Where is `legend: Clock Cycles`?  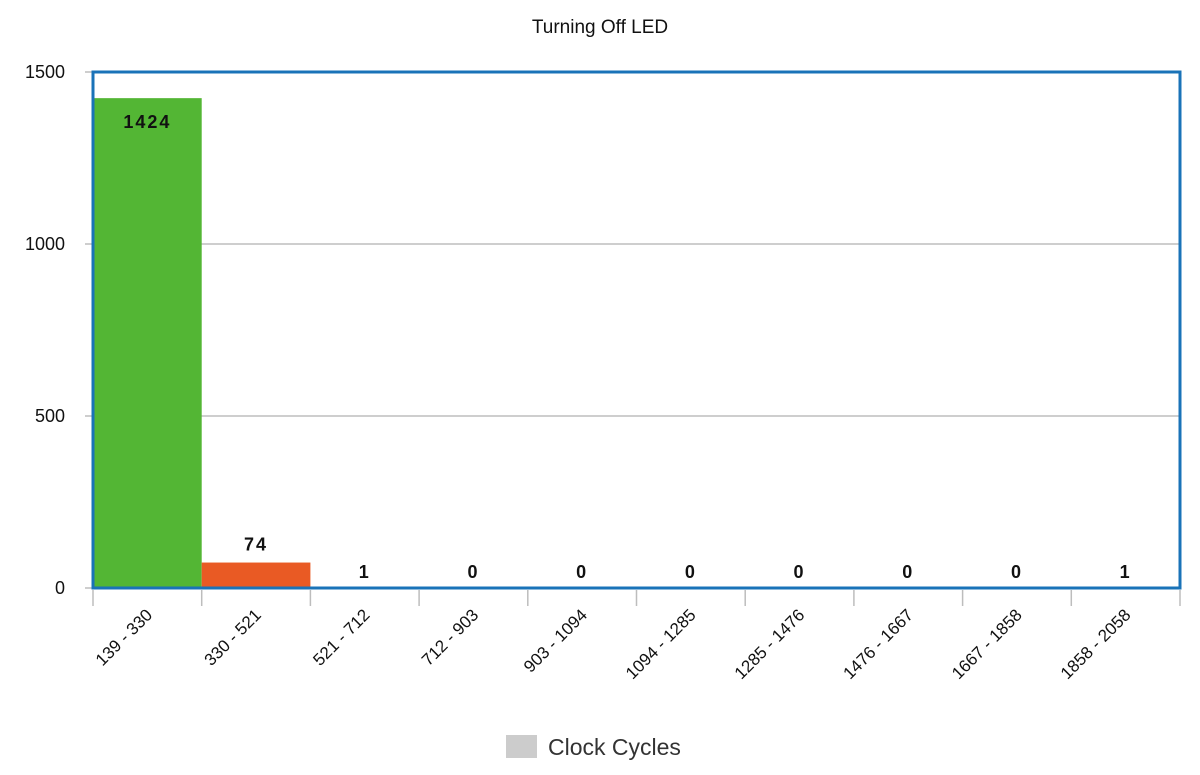
legend: Clock Cycles is located at coordinates (593, 747).